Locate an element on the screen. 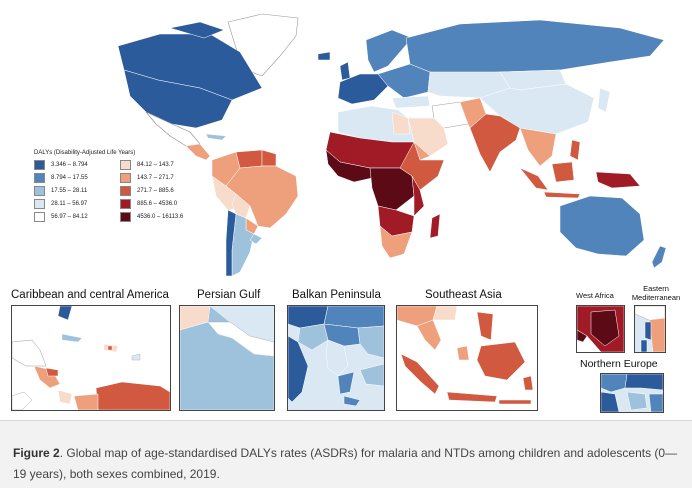 The image size is (692, 488). legend-entry: 3.346 – 8.794 is located at coordinates (77, 164).